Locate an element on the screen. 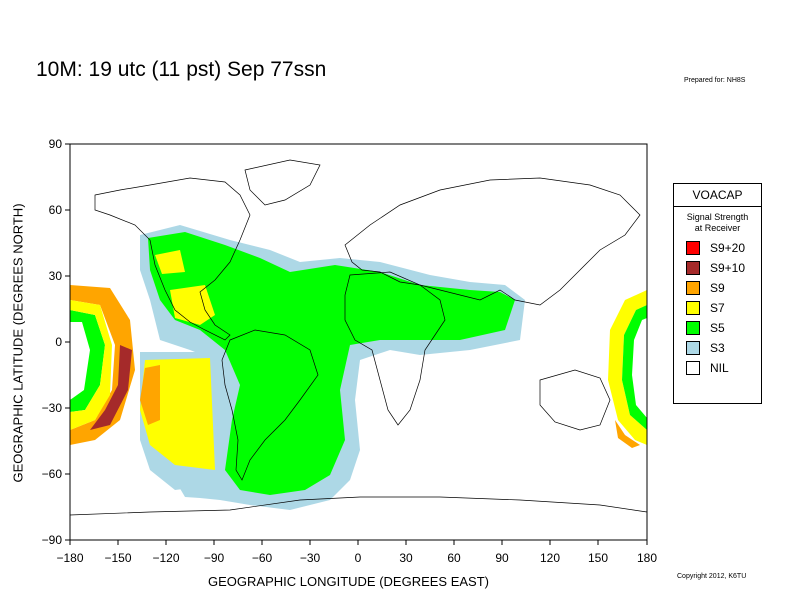 This screenshot has width=792, height=612. greenland-outline is located at coordinates (282, 182).